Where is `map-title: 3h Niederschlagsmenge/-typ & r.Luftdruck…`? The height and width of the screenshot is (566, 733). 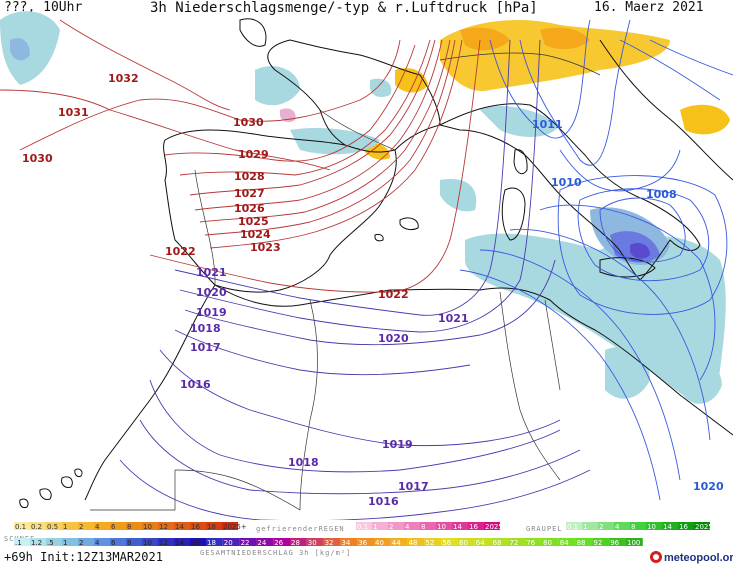 map-title: 3h Niederschlagsmenge/-typ & r.Luftdruck… is located at coordinates (344, 8).